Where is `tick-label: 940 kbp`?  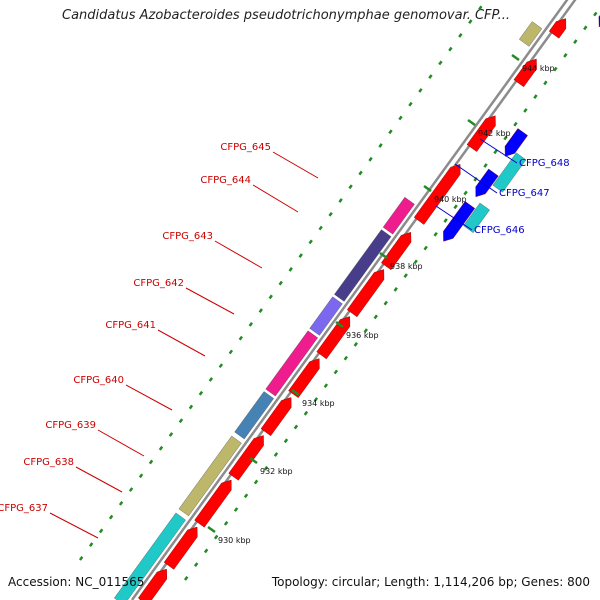 tick-label: 940 kbp is located at coordinates (450, 199).